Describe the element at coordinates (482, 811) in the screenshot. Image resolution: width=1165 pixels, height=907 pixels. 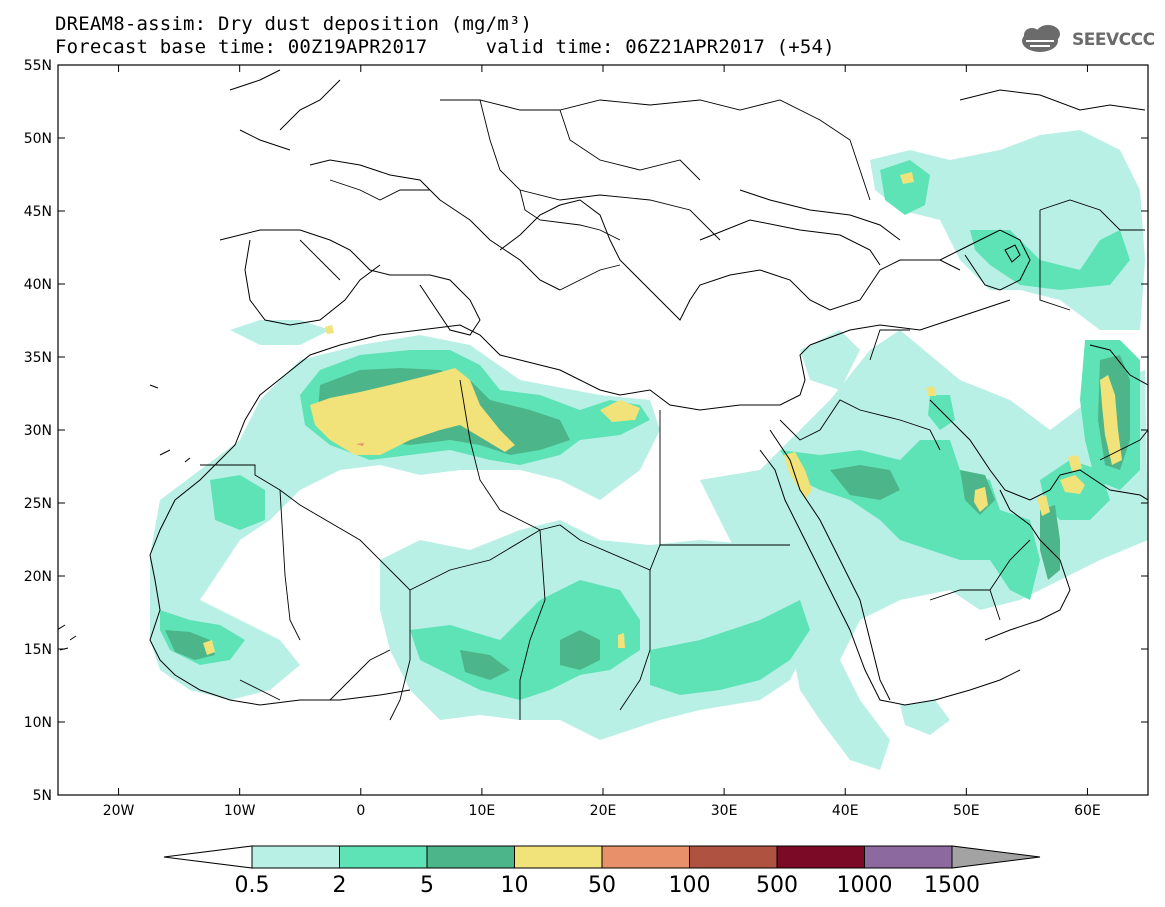
I see `lon-tick-label: 10E` at that location.